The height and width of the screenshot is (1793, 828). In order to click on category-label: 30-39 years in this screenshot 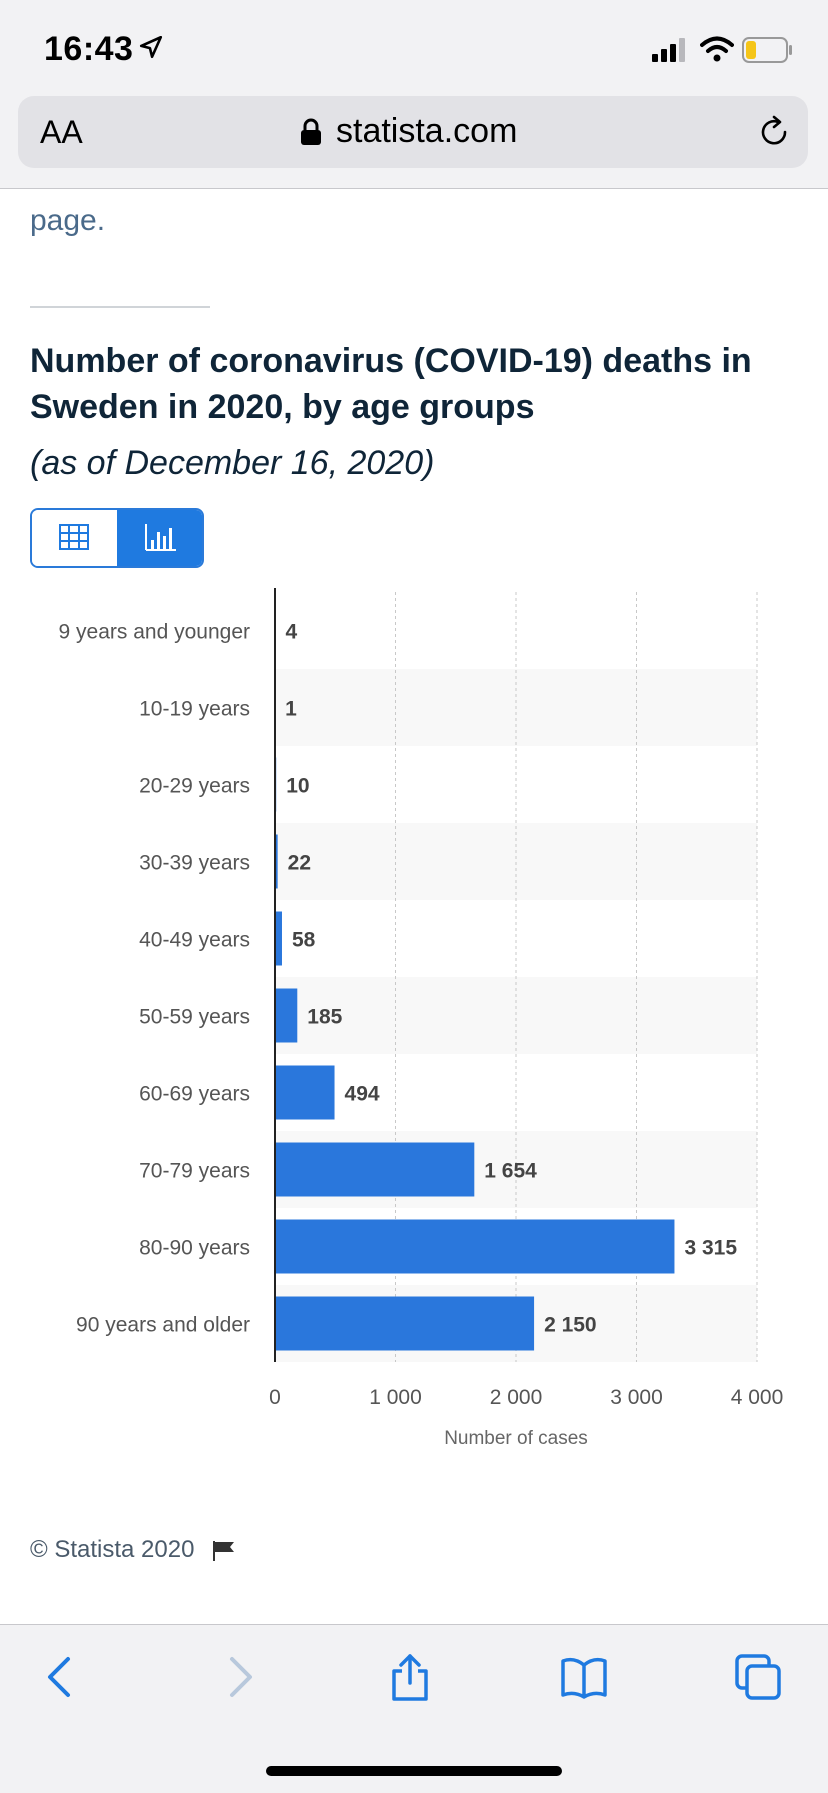, I will do `click(194, 863)`.